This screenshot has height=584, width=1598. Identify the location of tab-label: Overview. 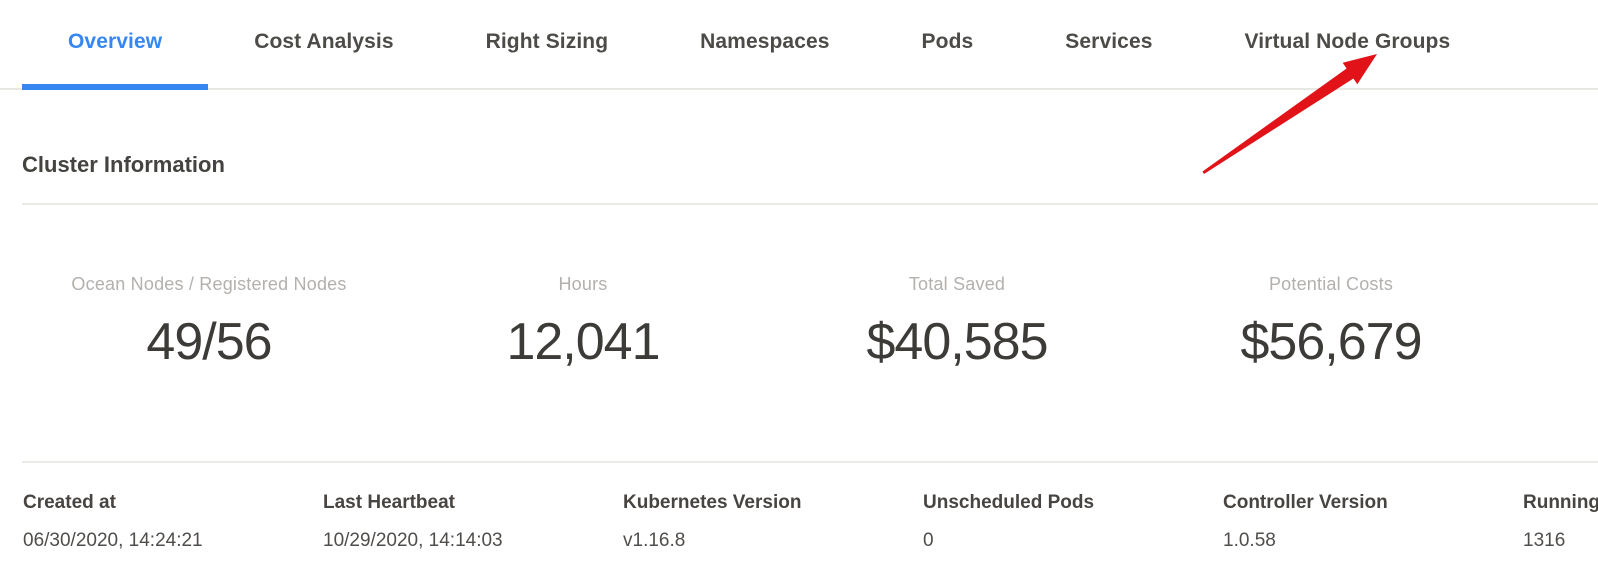
(115, 41).